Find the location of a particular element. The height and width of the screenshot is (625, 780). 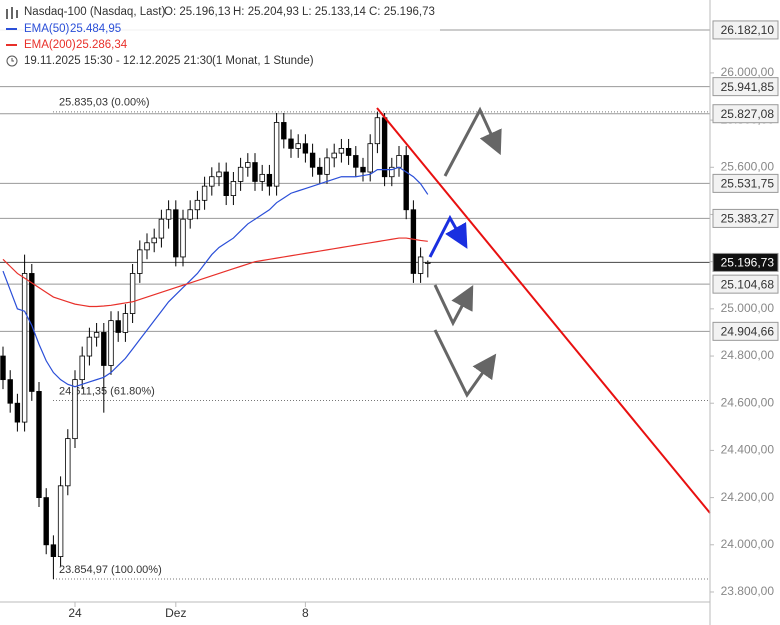

level-label: 25.827,08 is located at coordinates (748, 114).